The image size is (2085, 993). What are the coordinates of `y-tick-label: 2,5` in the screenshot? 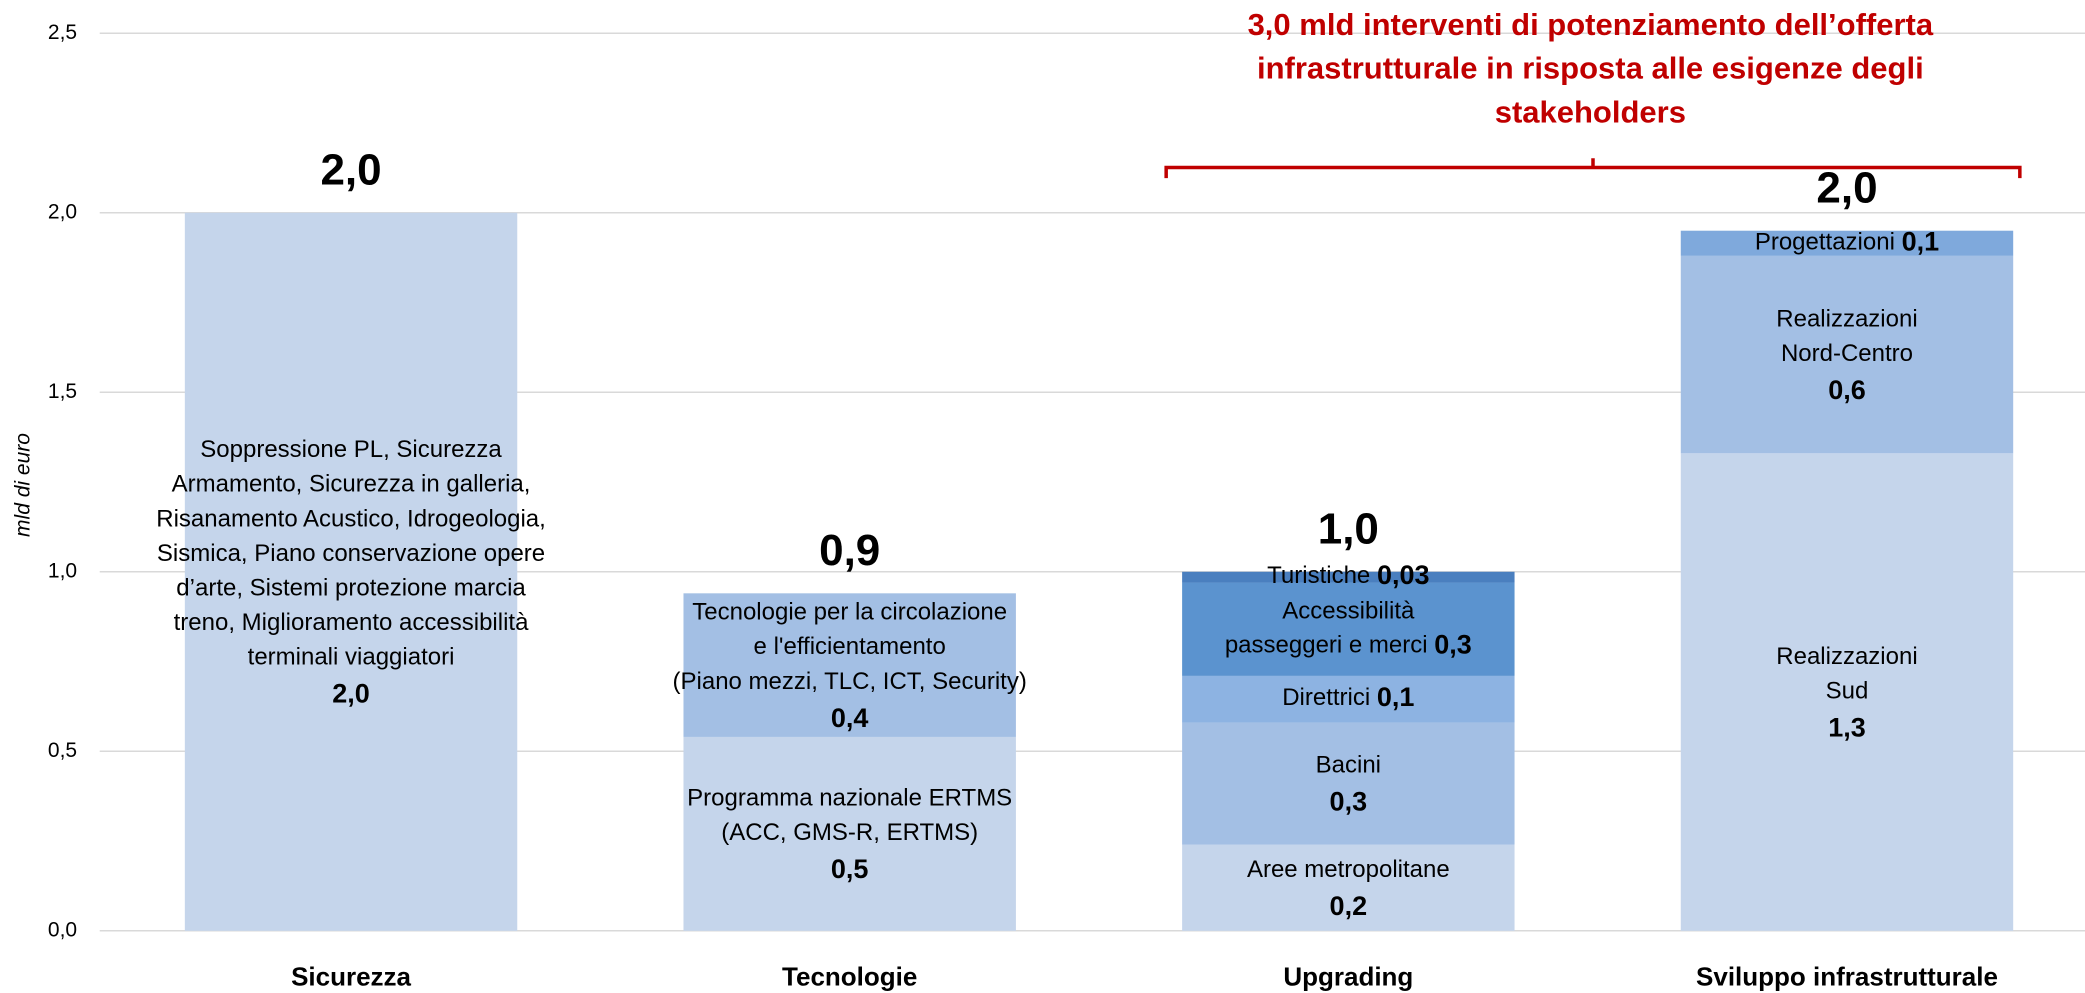 It's located at (62, 32).